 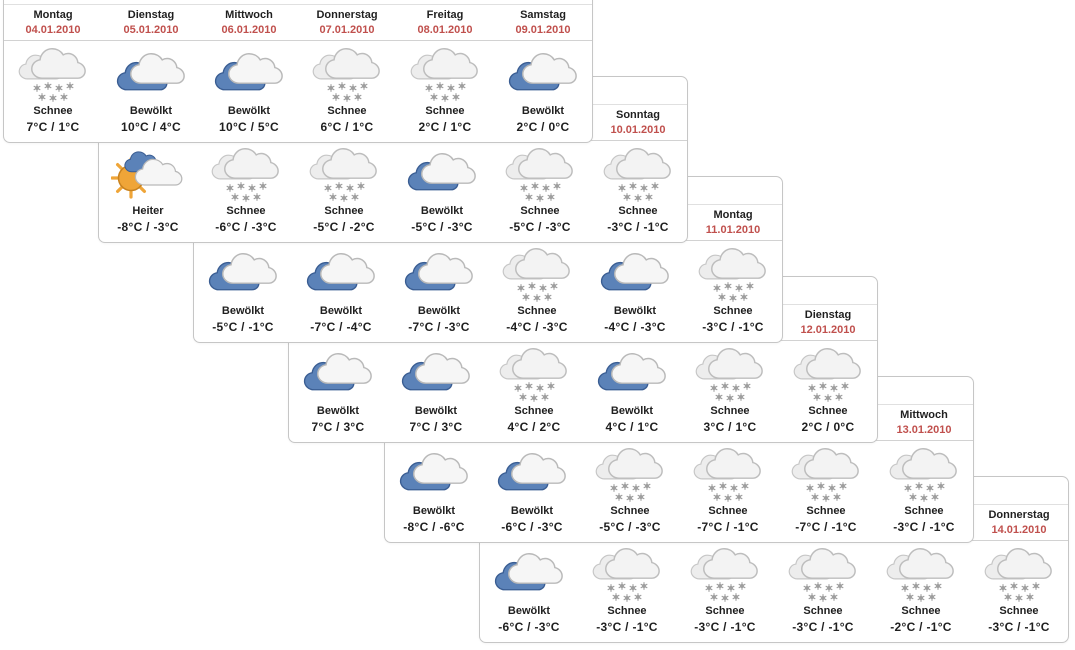 I want to click on day-column: Bewölkt -5°C / -1°C, so click(x=243, y=291).